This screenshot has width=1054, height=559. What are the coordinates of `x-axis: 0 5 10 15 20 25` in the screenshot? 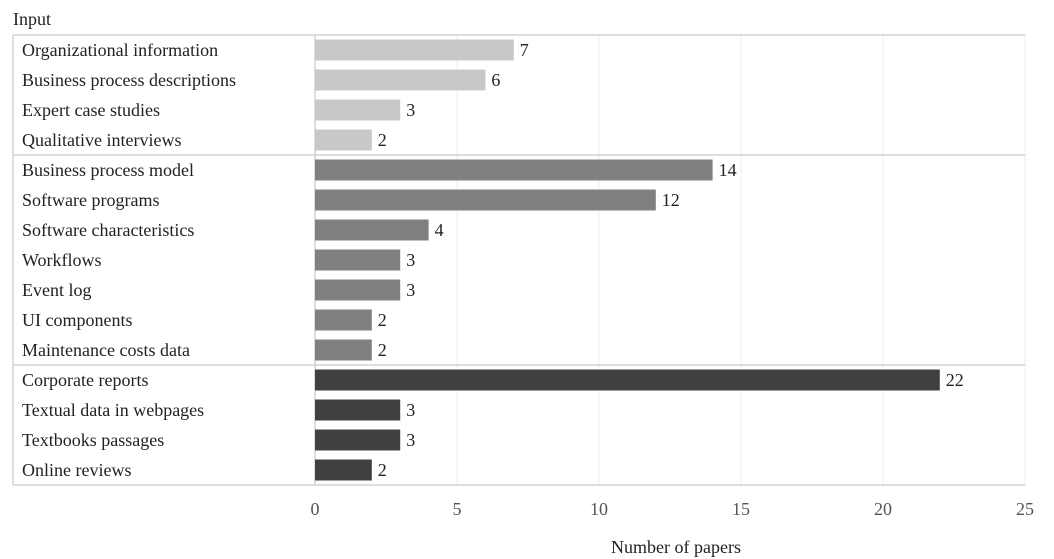 It's located at (673, 509).